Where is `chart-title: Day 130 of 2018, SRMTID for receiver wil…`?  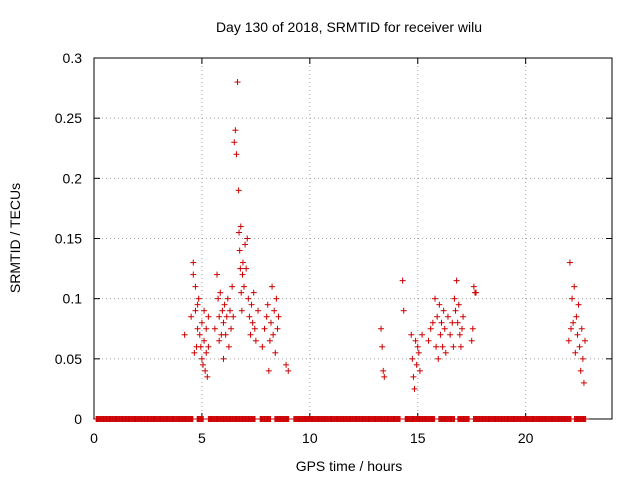 chart-title: Day 130 of 2018, SRMTID for receiver wil… is located at coordinates (349, 27).